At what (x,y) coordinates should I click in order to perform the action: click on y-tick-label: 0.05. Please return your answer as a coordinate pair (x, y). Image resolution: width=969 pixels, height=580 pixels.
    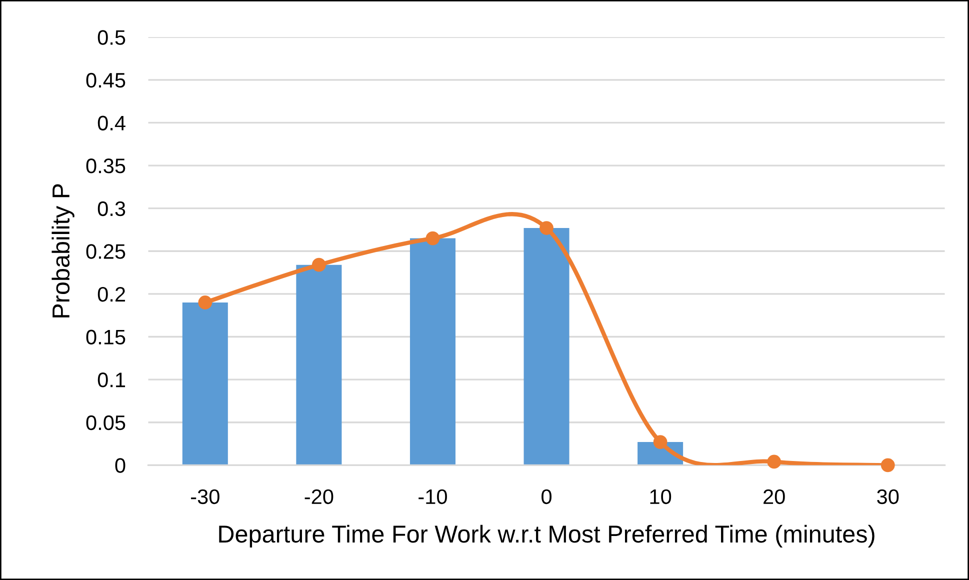
    Looking at the image, I should click on (106, 422).